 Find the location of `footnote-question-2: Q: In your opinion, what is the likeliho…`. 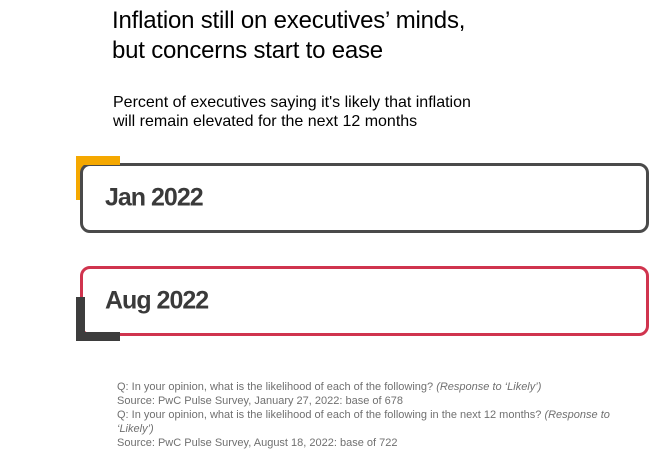

footnote-question-2: Q: In your opinion, what is the likeliho… is located at coordinates (382, 422).